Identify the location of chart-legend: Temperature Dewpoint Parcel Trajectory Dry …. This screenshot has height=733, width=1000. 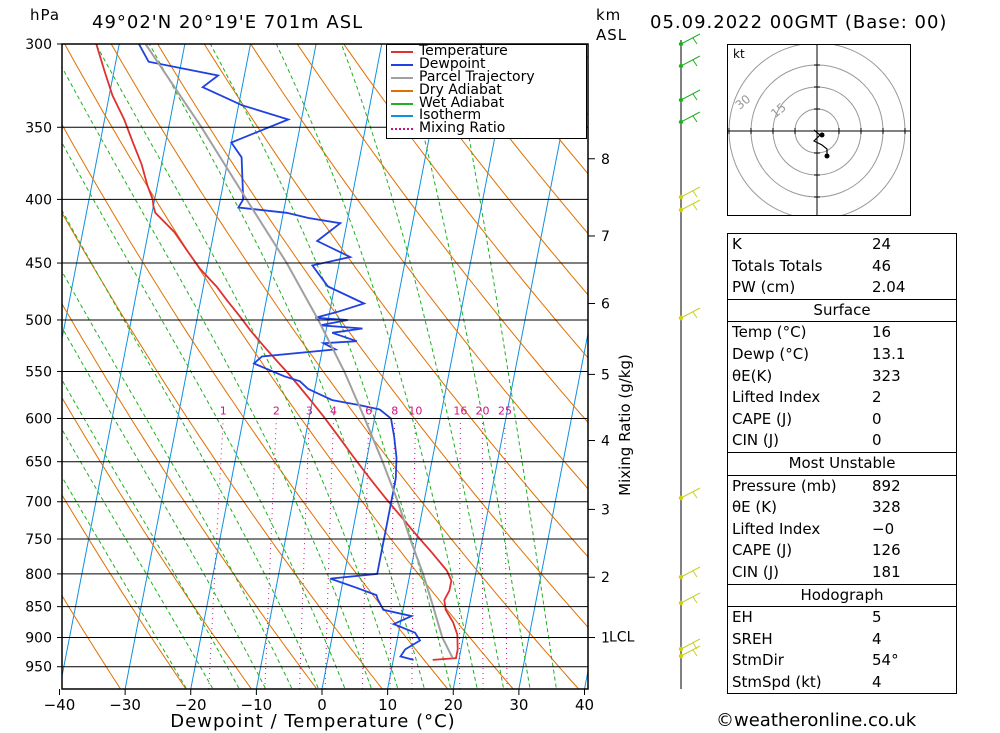
(486, 91).